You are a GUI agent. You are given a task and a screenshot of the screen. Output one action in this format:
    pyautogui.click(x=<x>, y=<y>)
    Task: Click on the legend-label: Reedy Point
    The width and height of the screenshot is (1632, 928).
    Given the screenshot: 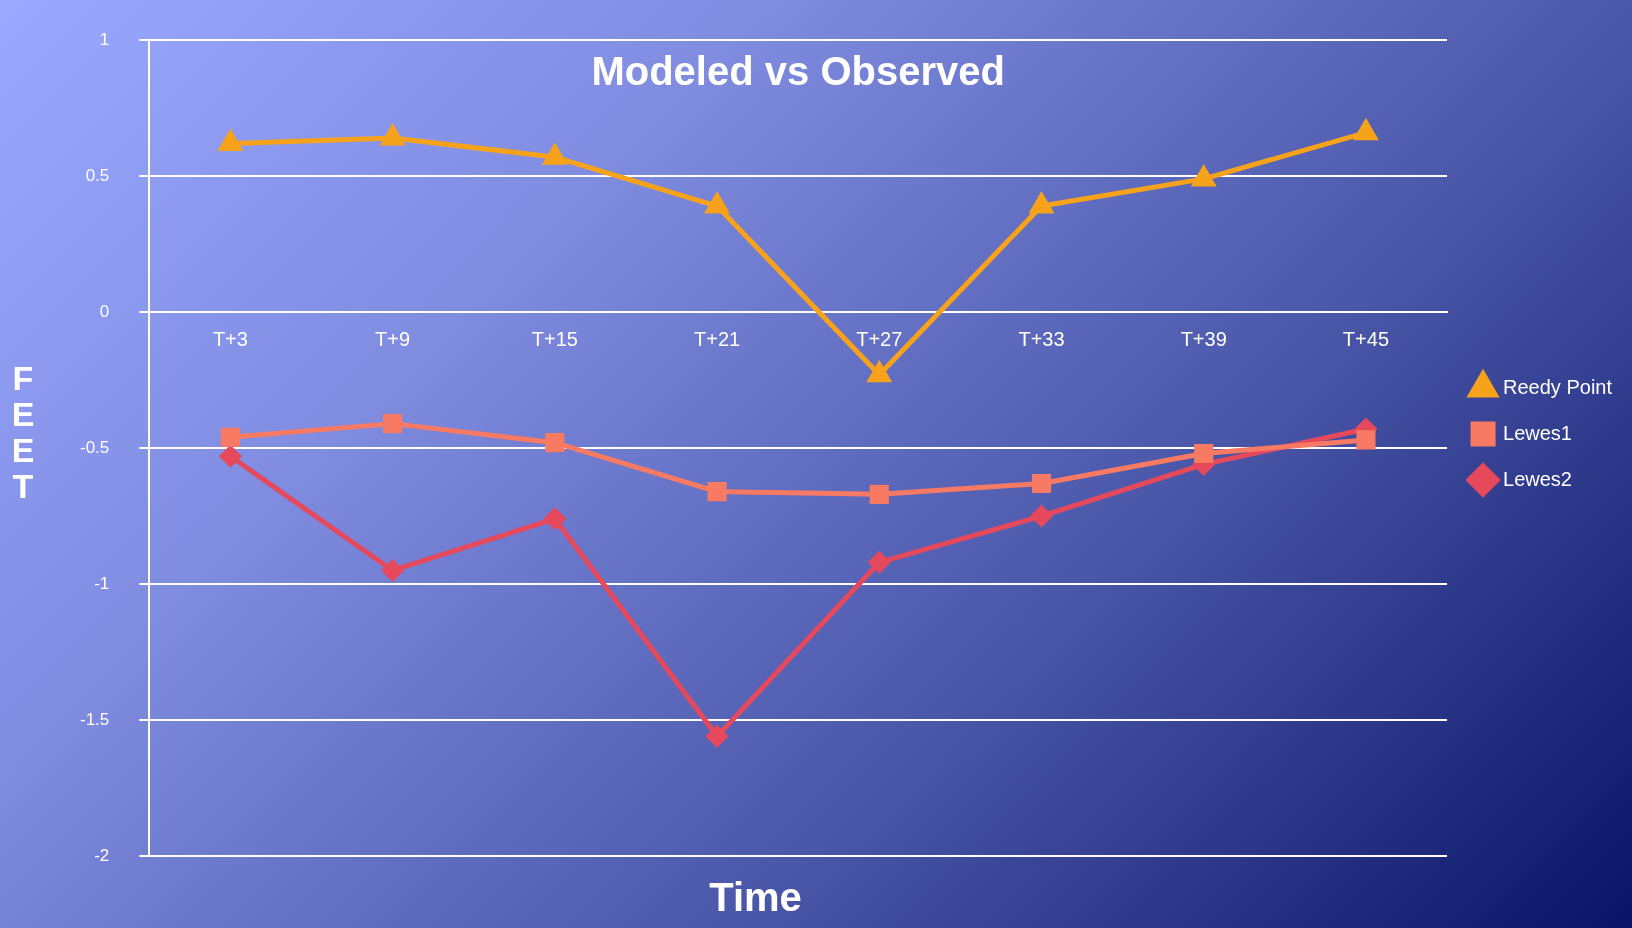 What is the action you would take?
    pyautogui.click(x=1558, y=386)
    